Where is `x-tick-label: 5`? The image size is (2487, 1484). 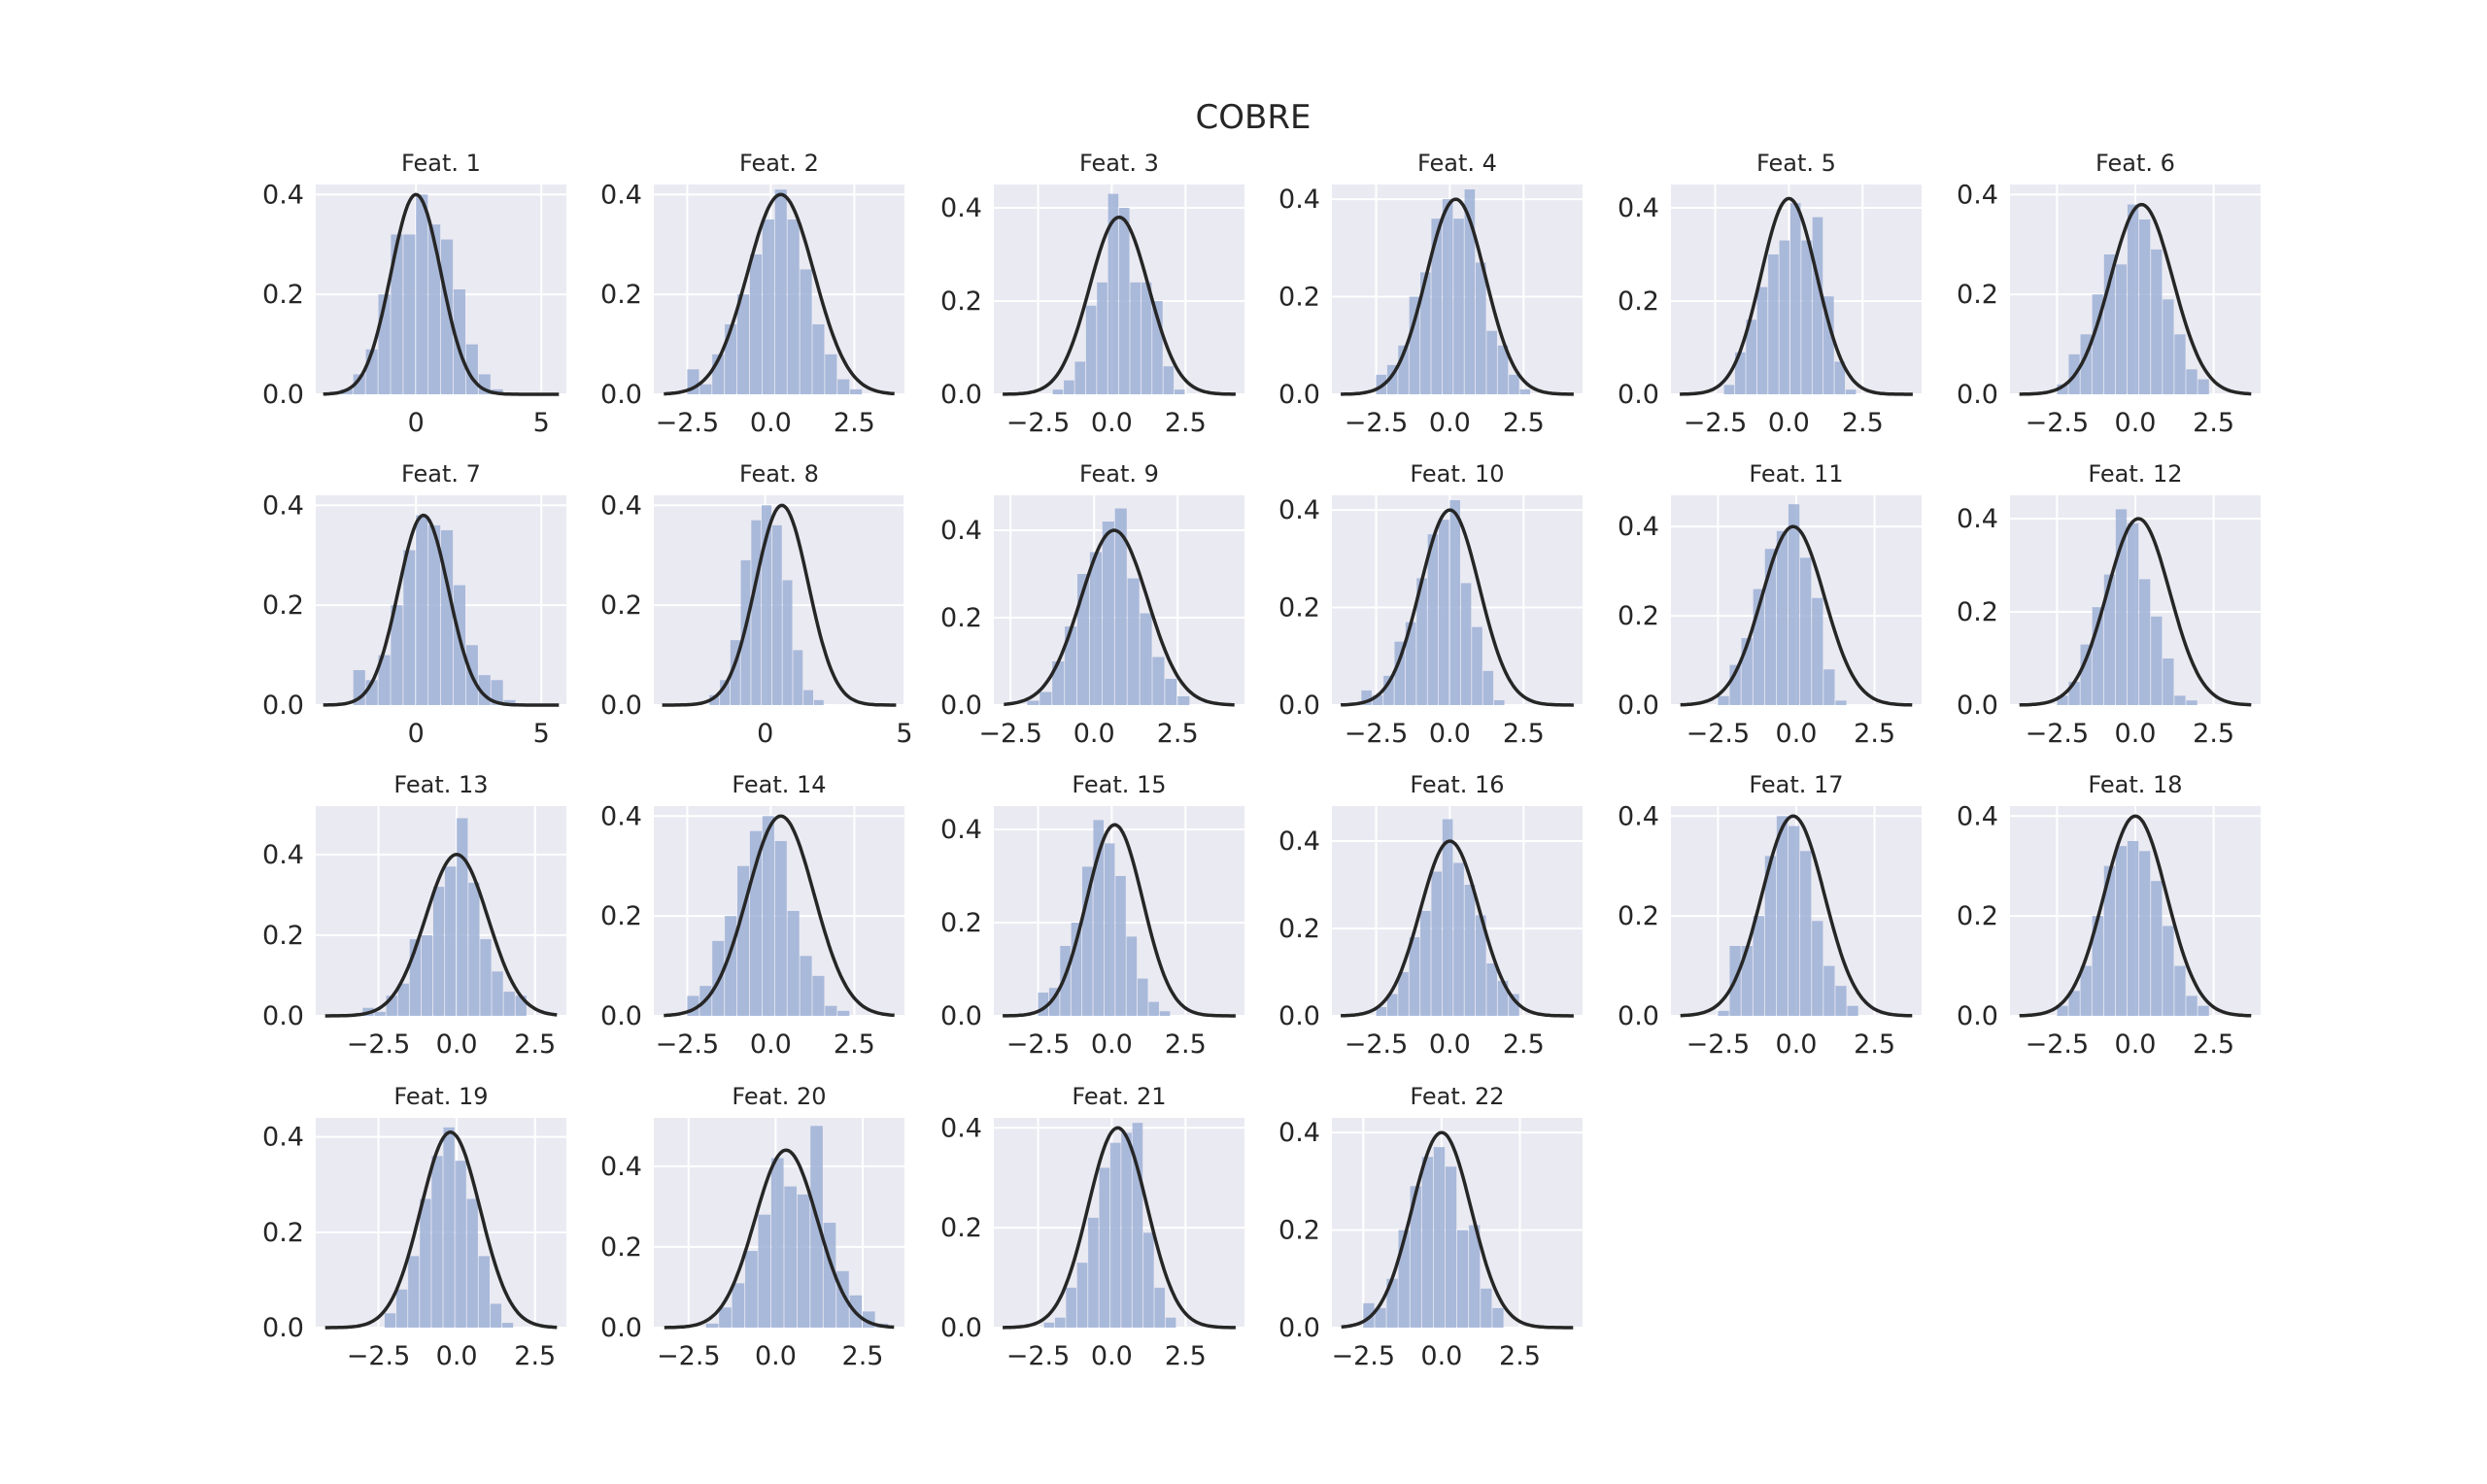 x-tick-label: 5 is located at coordinates (541, 734).